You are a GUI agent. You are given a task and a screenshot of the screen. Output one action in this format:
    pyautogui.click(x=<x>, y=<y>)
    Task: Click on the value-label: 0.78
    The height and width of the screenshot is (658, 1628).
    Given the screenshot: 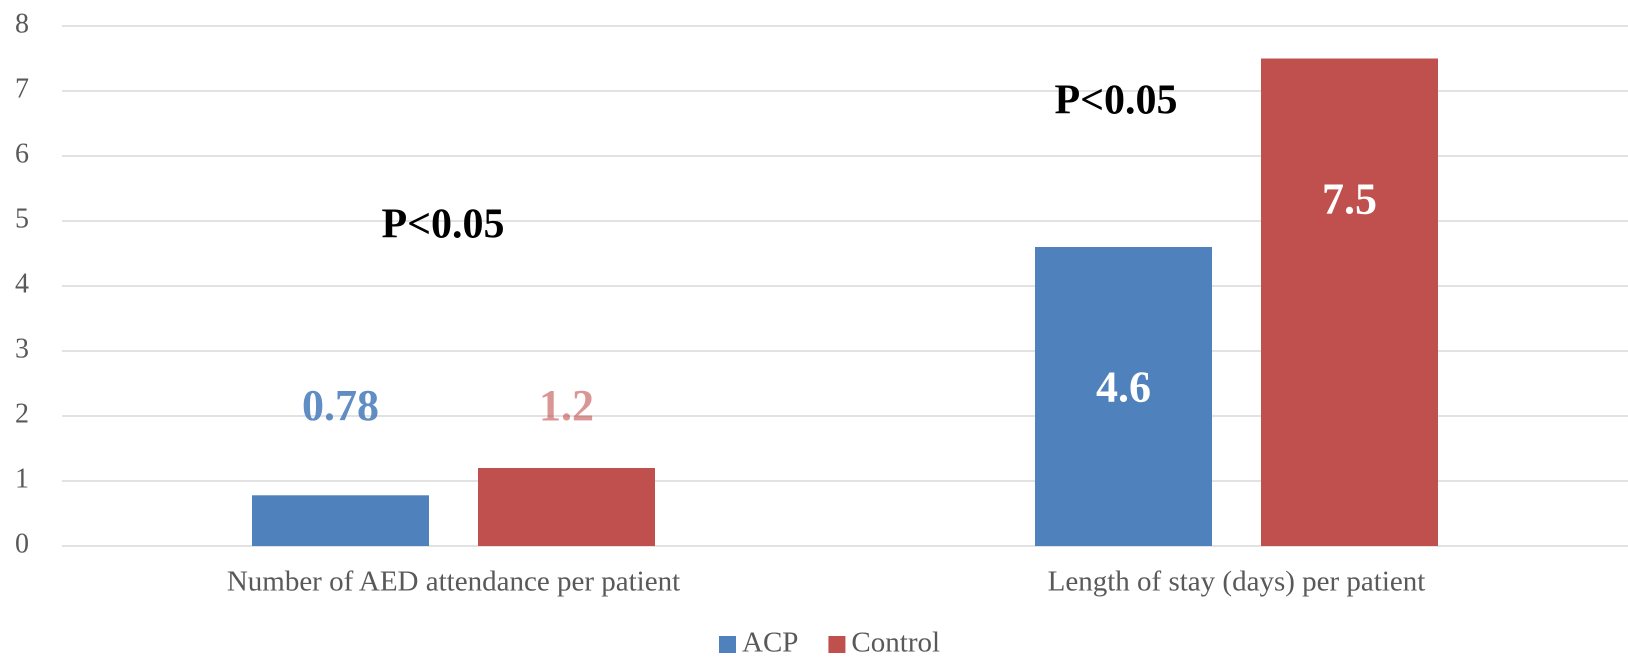 What is the action you would take?
    pyautogui.click(x=340, y=405)
    